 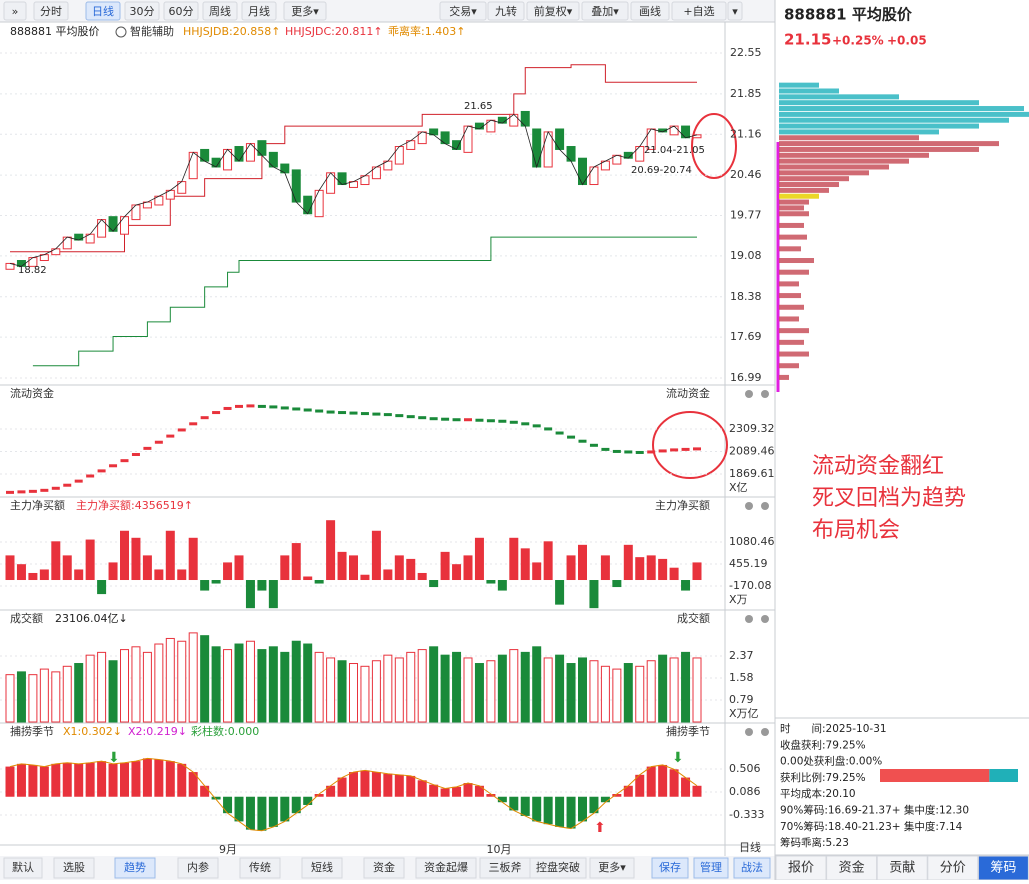 I want to click on tab-label: 60分, so click(x=181, y=11).